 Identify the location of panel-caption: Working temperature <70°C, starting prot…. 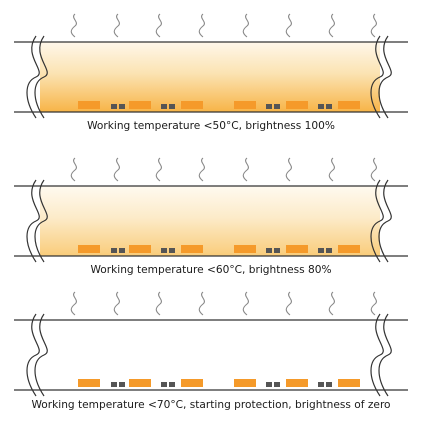
(210, 405).